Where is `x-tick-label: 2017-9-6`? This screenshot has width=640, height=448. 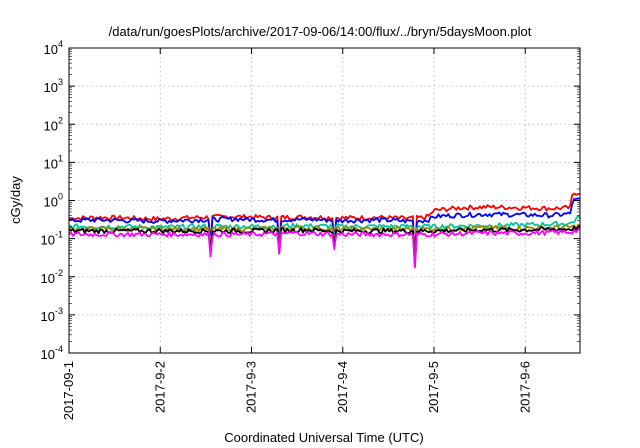
x-tick-label: 2017-9-6 is located at coordinates (524, 387).